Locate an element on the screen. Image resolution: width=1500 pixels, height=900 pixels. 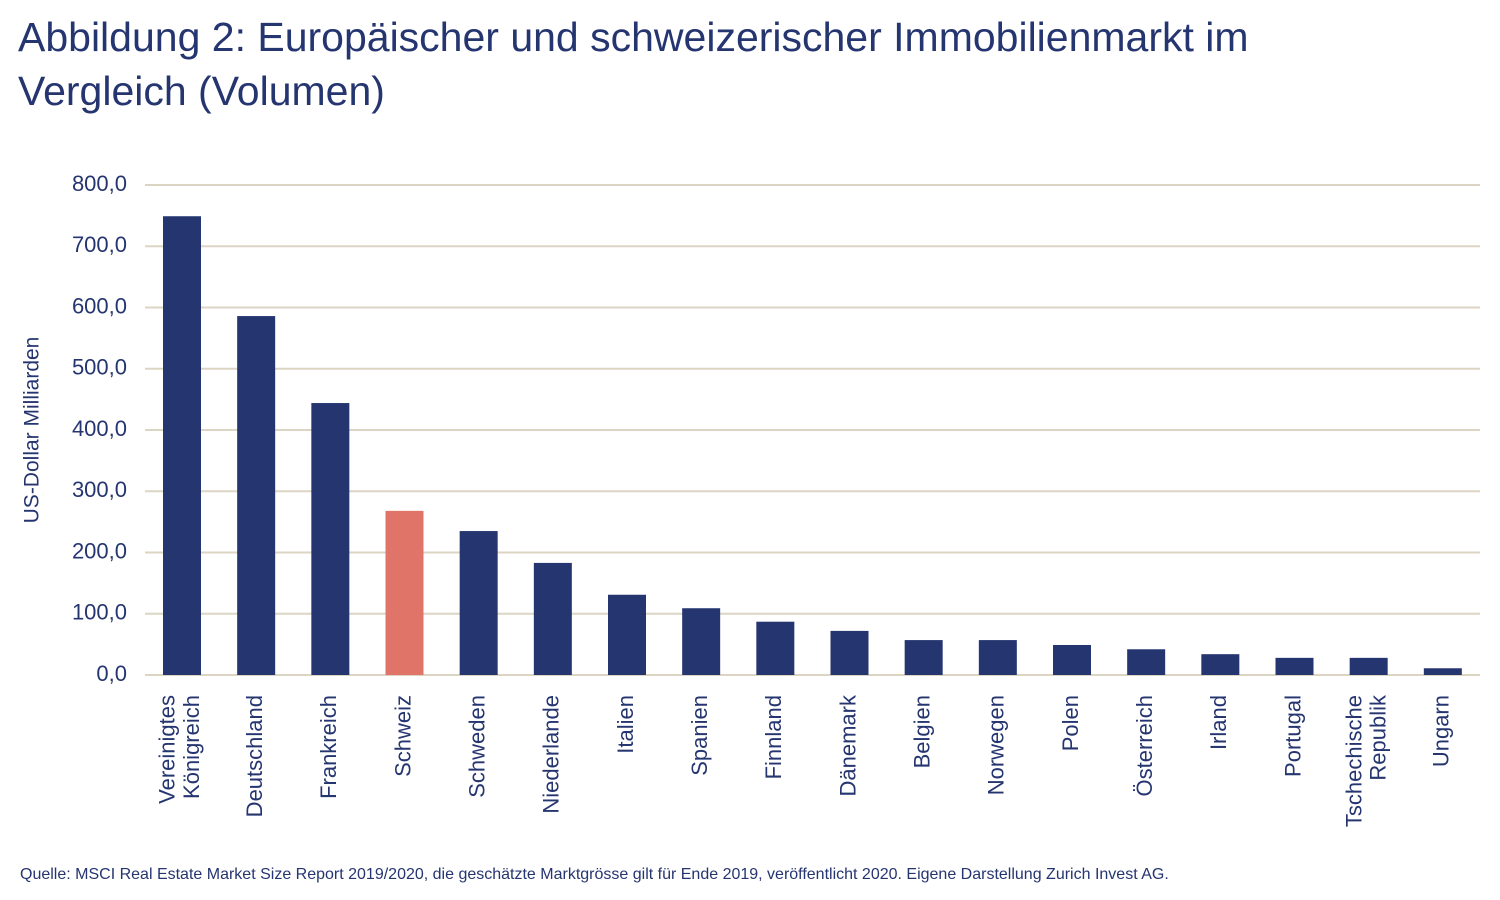
y-tick-label: 100,0 is located at coordinates (99, 612).